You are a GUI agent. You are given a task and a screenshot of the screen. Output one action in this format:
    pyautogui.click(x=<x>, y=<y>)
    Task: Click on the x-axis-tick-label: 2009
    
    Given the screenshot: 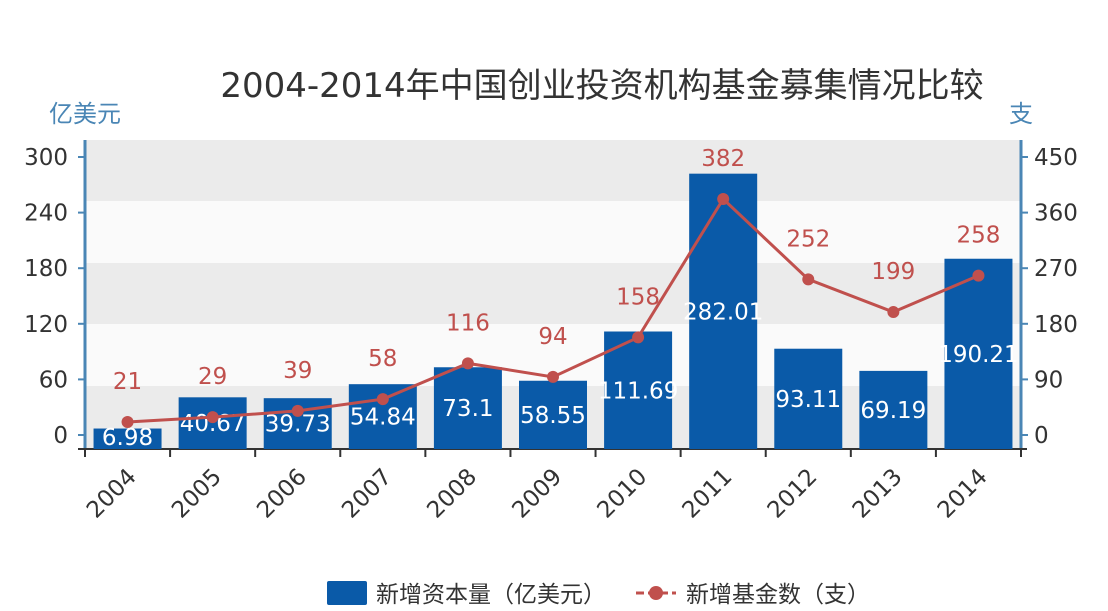 What is the action you would take?
    pyautogui.click(x=537, y=494)
    